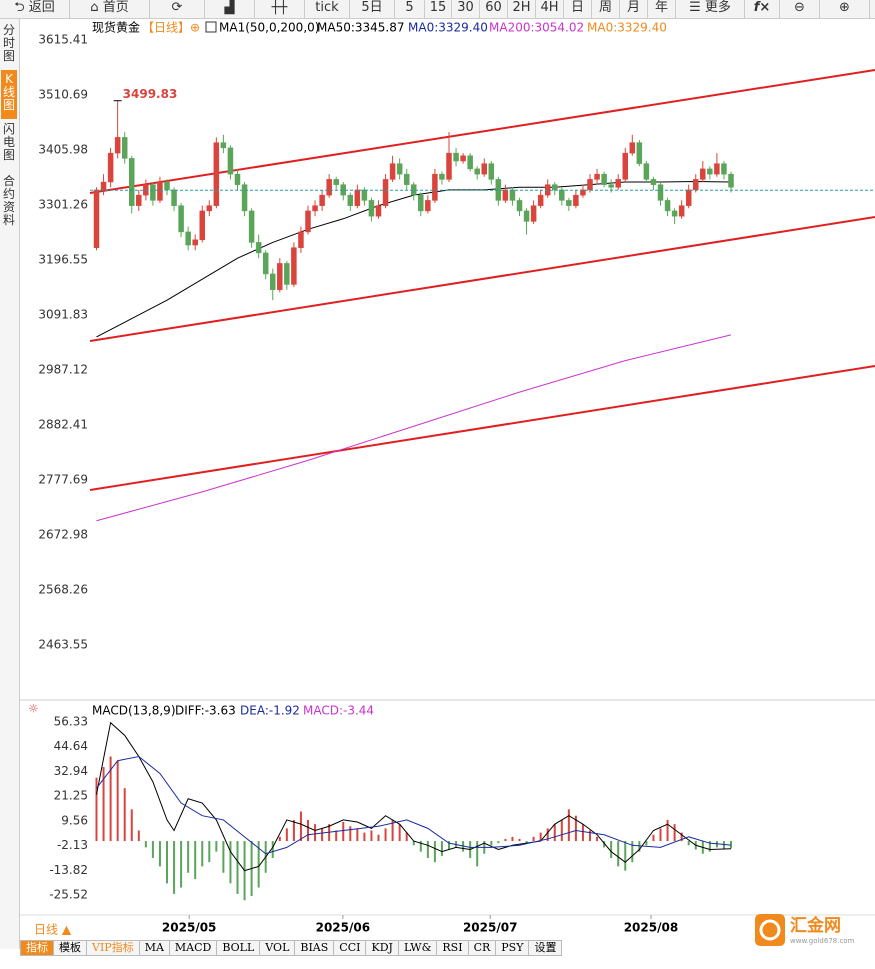 The image size is (875, 969). I want to click on indicator-tab: VOL, so click(278, 948).